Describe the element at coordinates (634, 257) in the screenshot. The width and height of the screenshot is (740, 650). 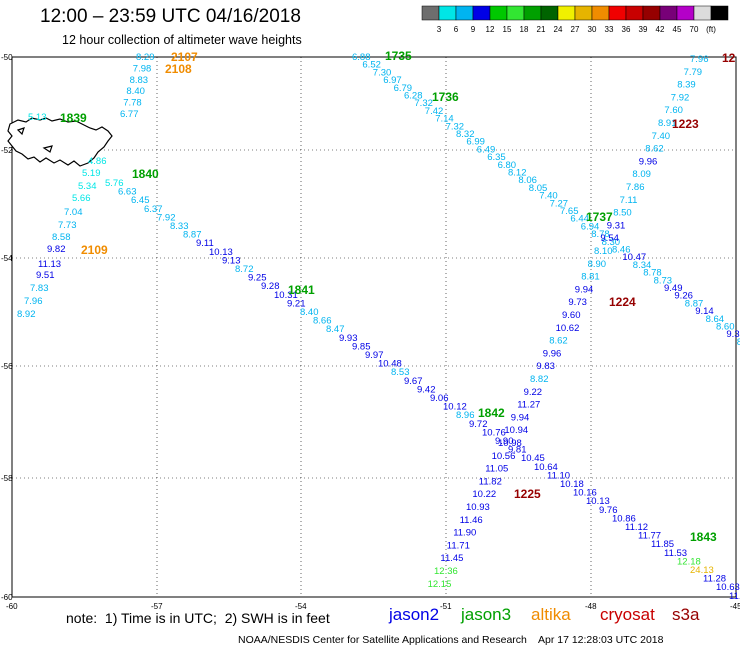
I see `swh-value: 10.47` at that location.